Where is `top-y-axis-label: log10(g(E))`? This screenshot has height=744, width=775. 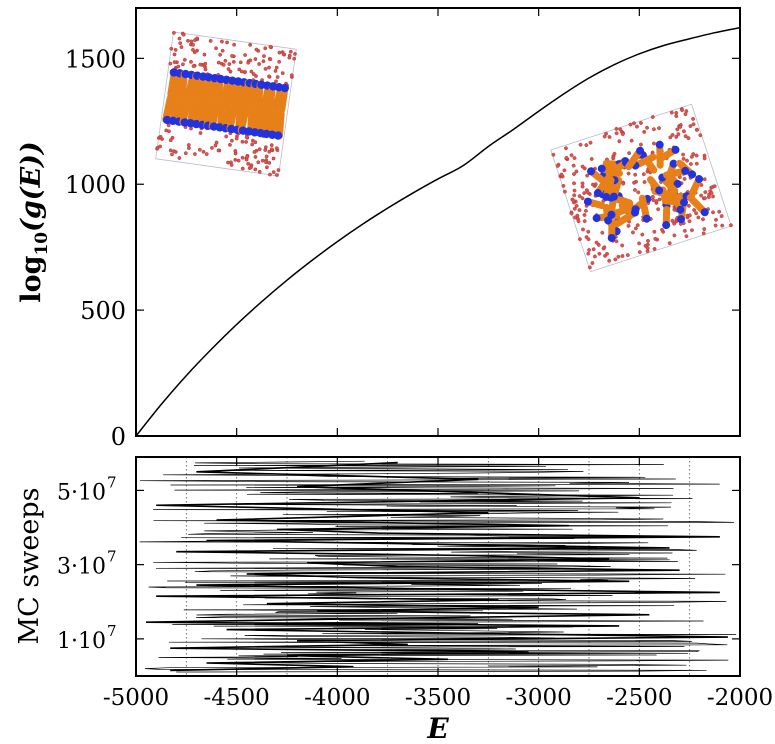 top-y-axis-label: log10(g(E)) is located at coordinates (34, 221).